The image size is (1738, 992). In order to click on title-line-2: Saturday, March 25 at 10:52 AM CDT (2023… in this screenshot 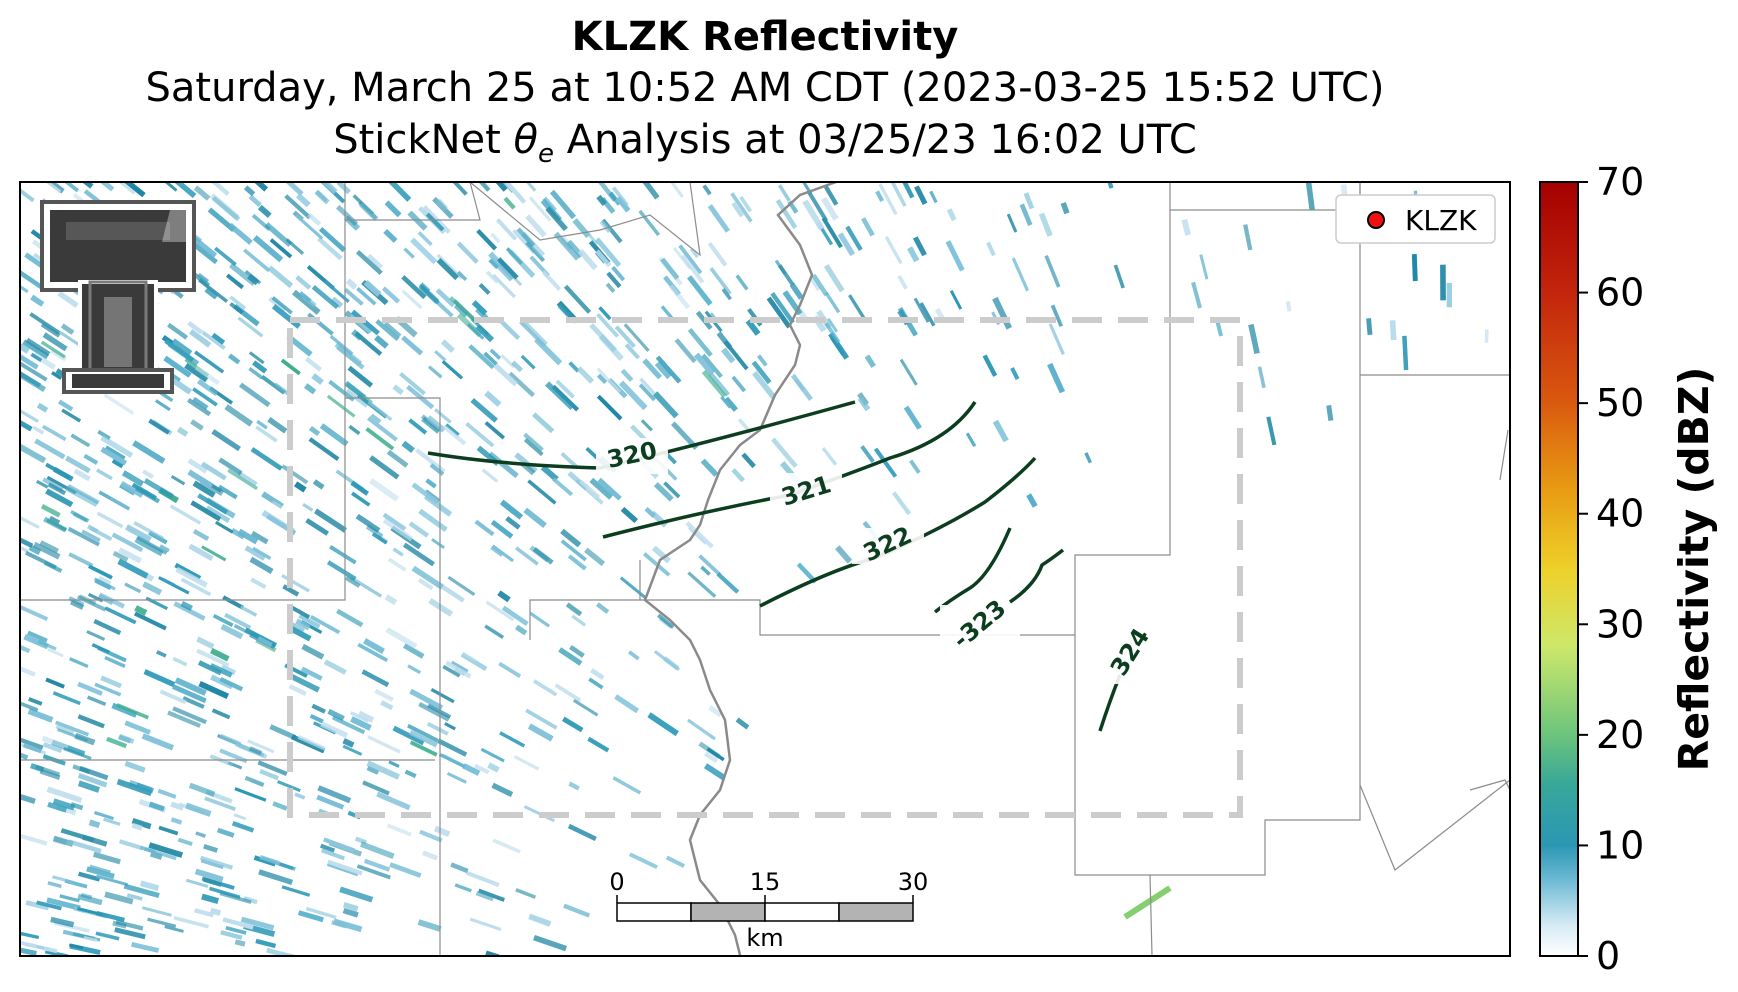, I will do `click(765, 88)`.